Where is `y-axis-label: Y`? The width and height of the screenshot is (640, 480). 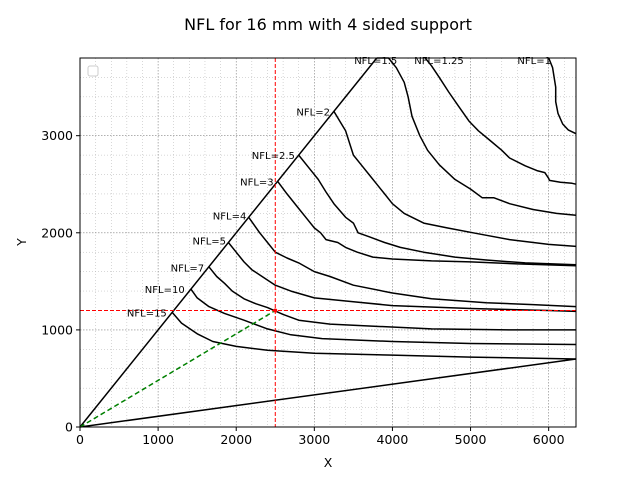
y-axis-label: Y is located at coordinates (21, 242).